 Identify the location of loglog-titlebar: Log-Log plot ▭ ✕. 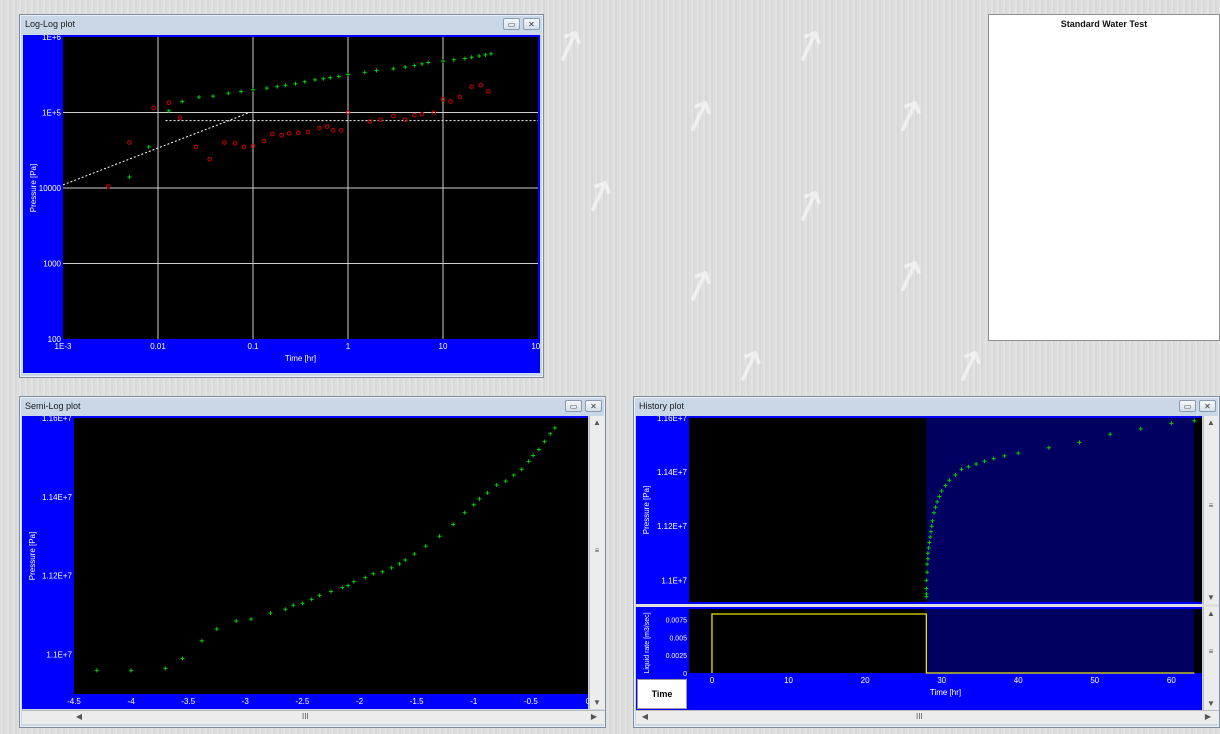
(281, 24).